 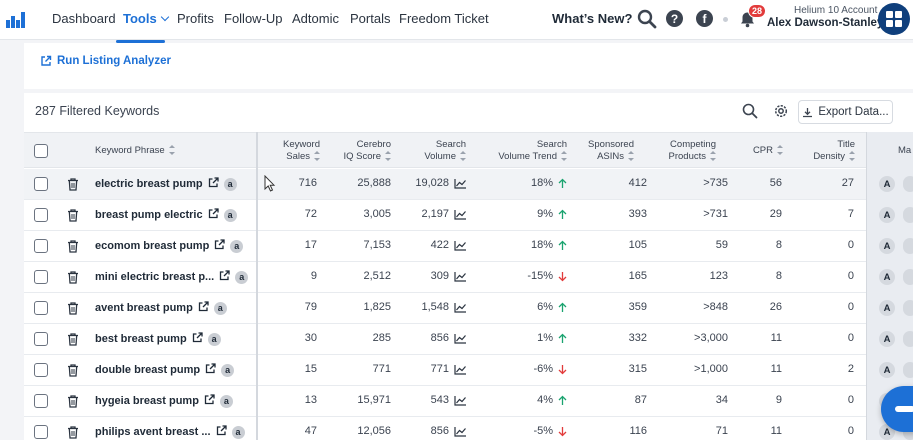 I want to click on nav-dashboard: Dashboard, so click(x=84, y=18).